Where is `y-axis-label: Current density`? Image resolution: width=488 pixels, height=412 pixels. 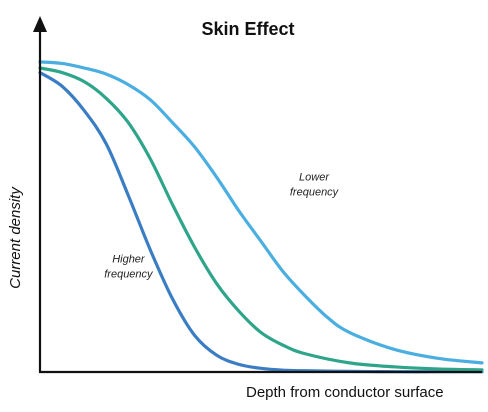
y-axis-label: Current density is located at coordinates (15, 237).